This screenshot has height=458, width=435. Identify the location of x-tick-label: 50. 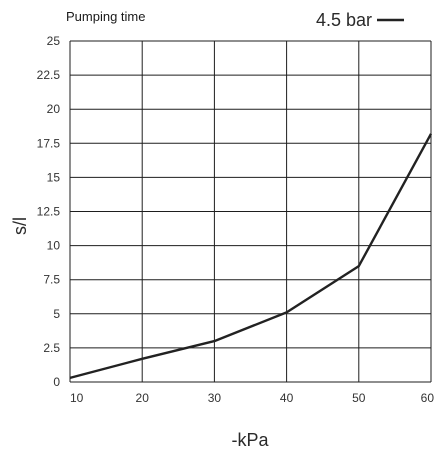
(359, 398).